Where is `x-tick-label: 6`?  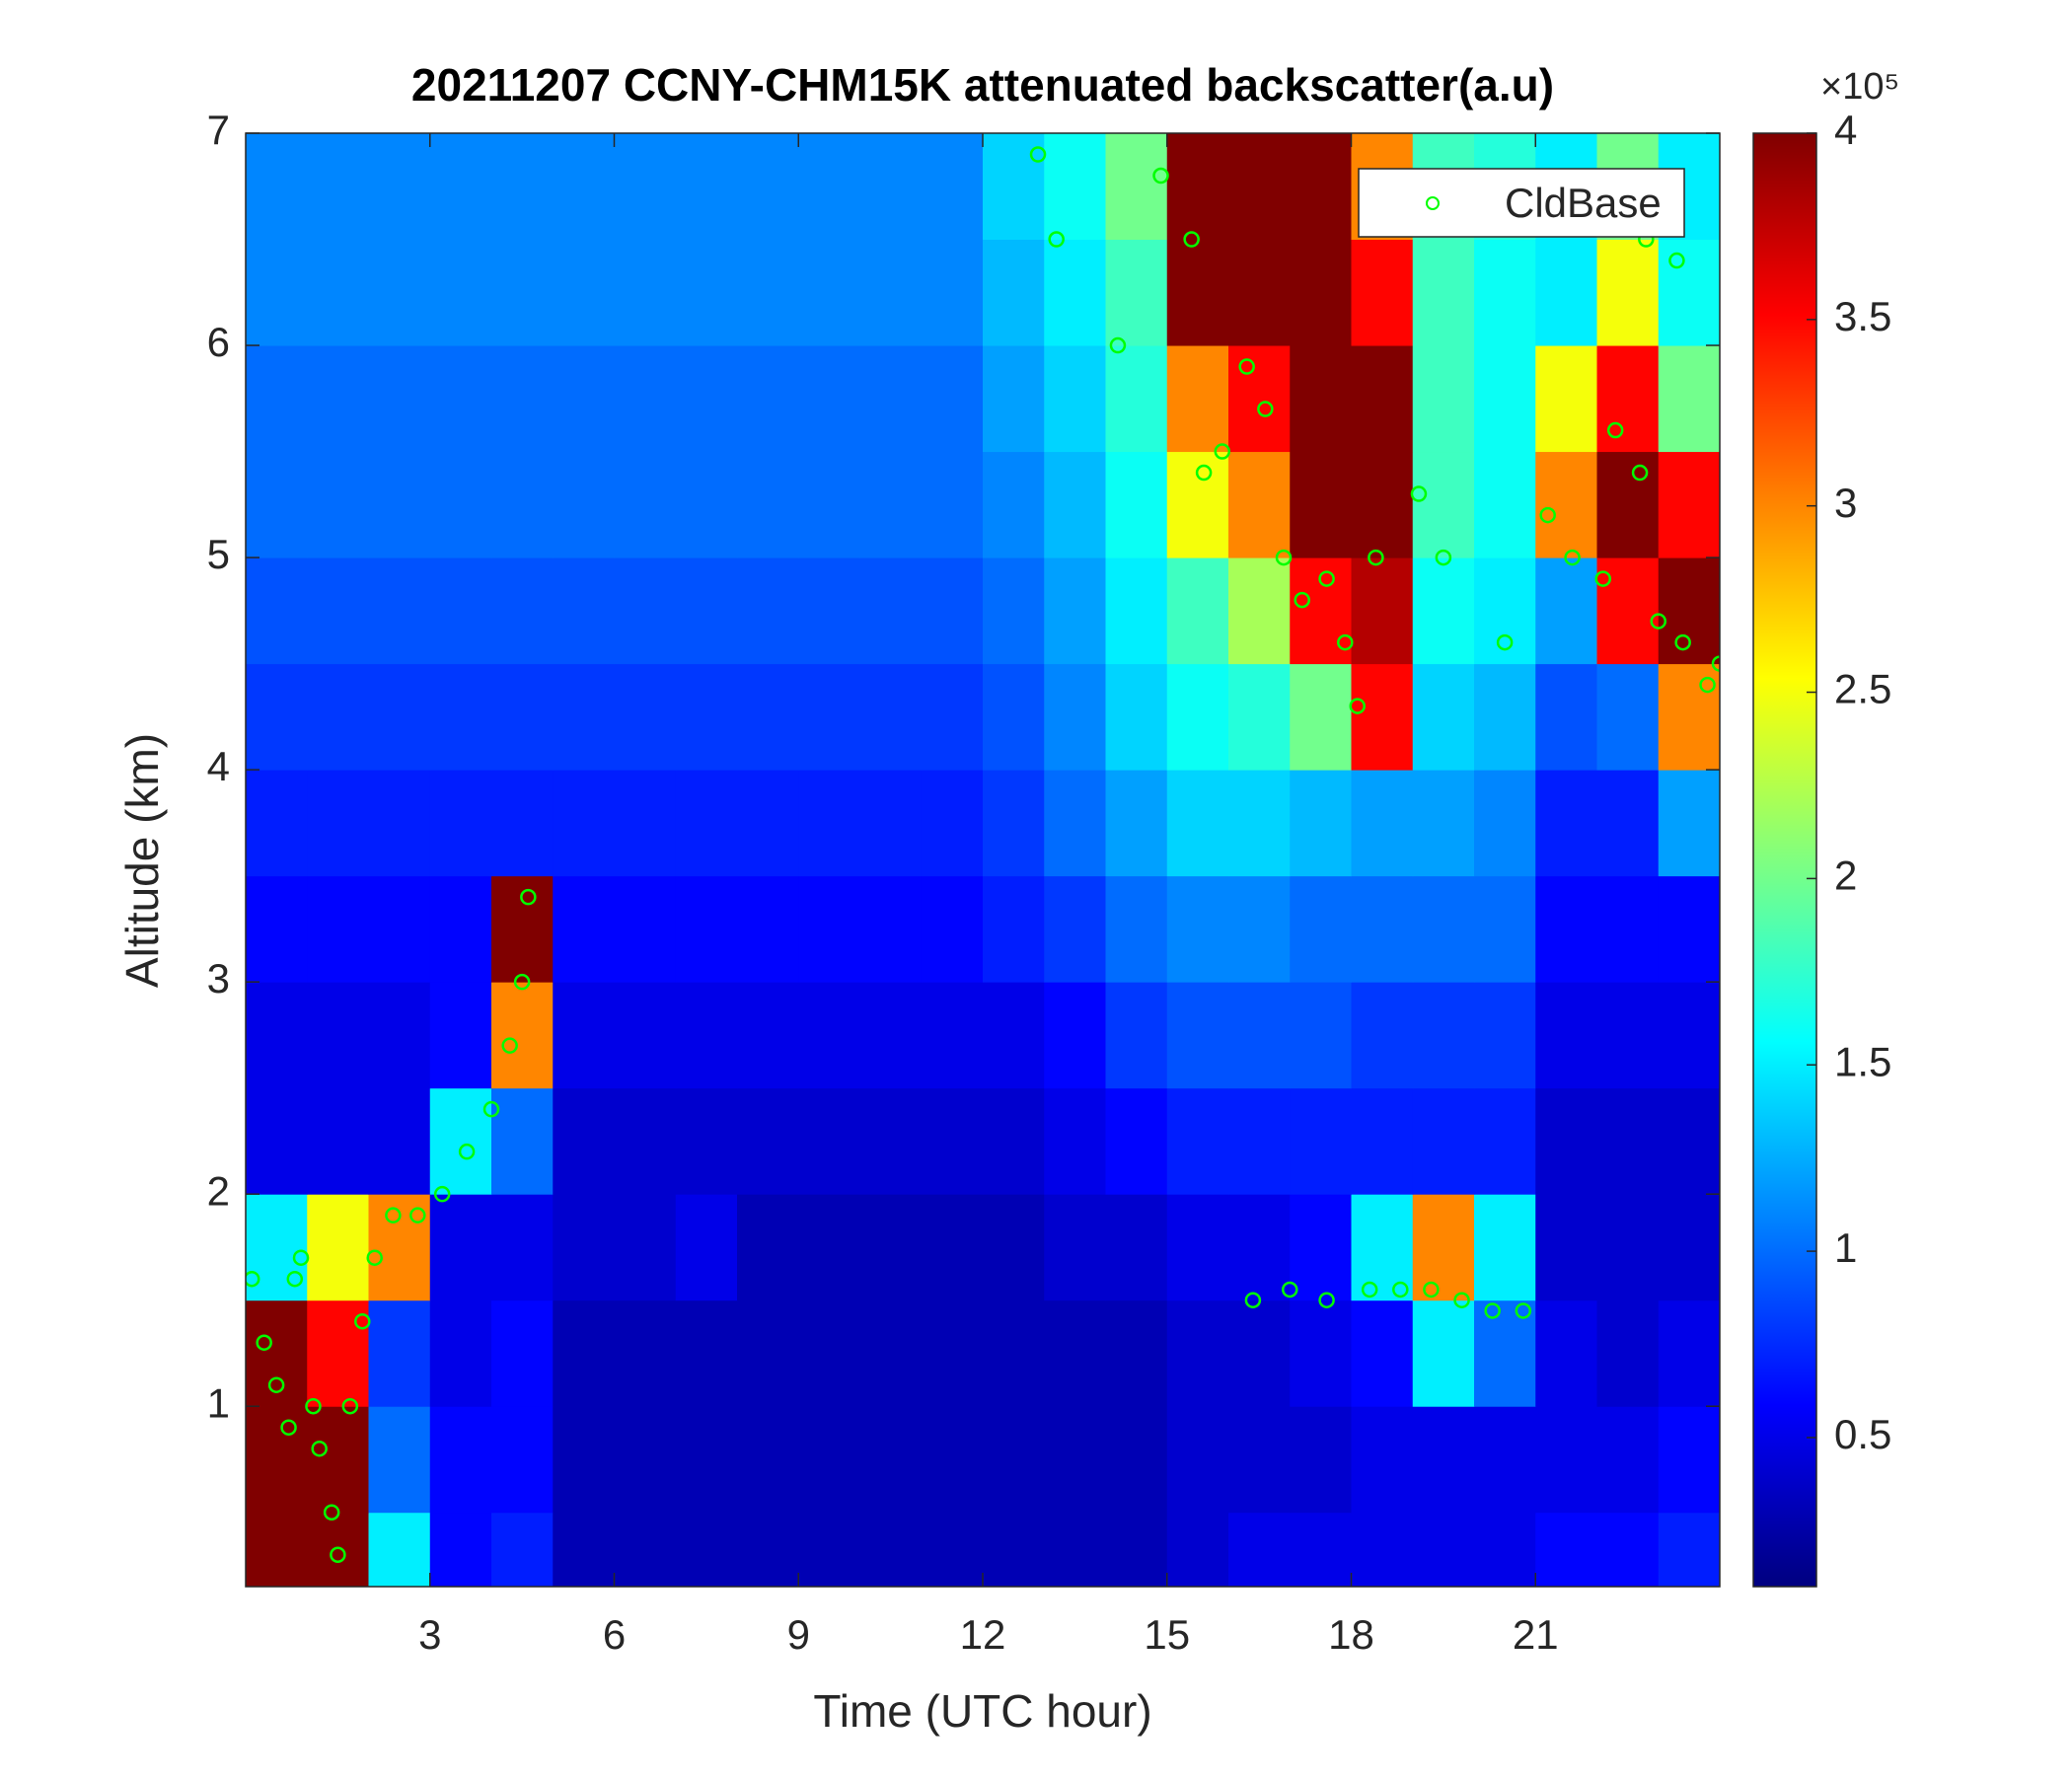 x-tick-label: 6 is located at coordinates (614, 1634).